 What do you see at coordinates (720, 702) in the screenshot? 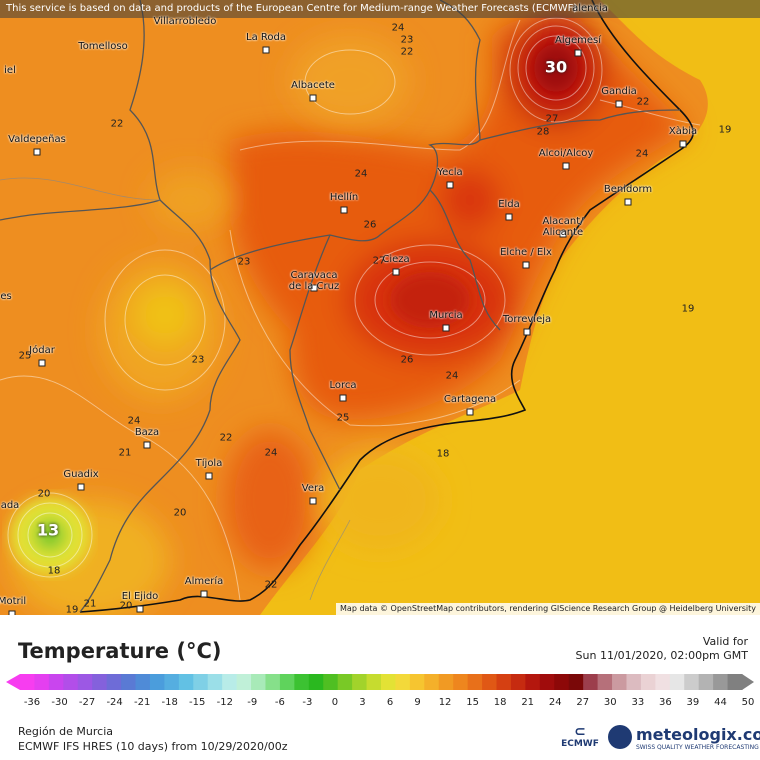
I see `tick-label: 44` at bounding box center [720, 702].